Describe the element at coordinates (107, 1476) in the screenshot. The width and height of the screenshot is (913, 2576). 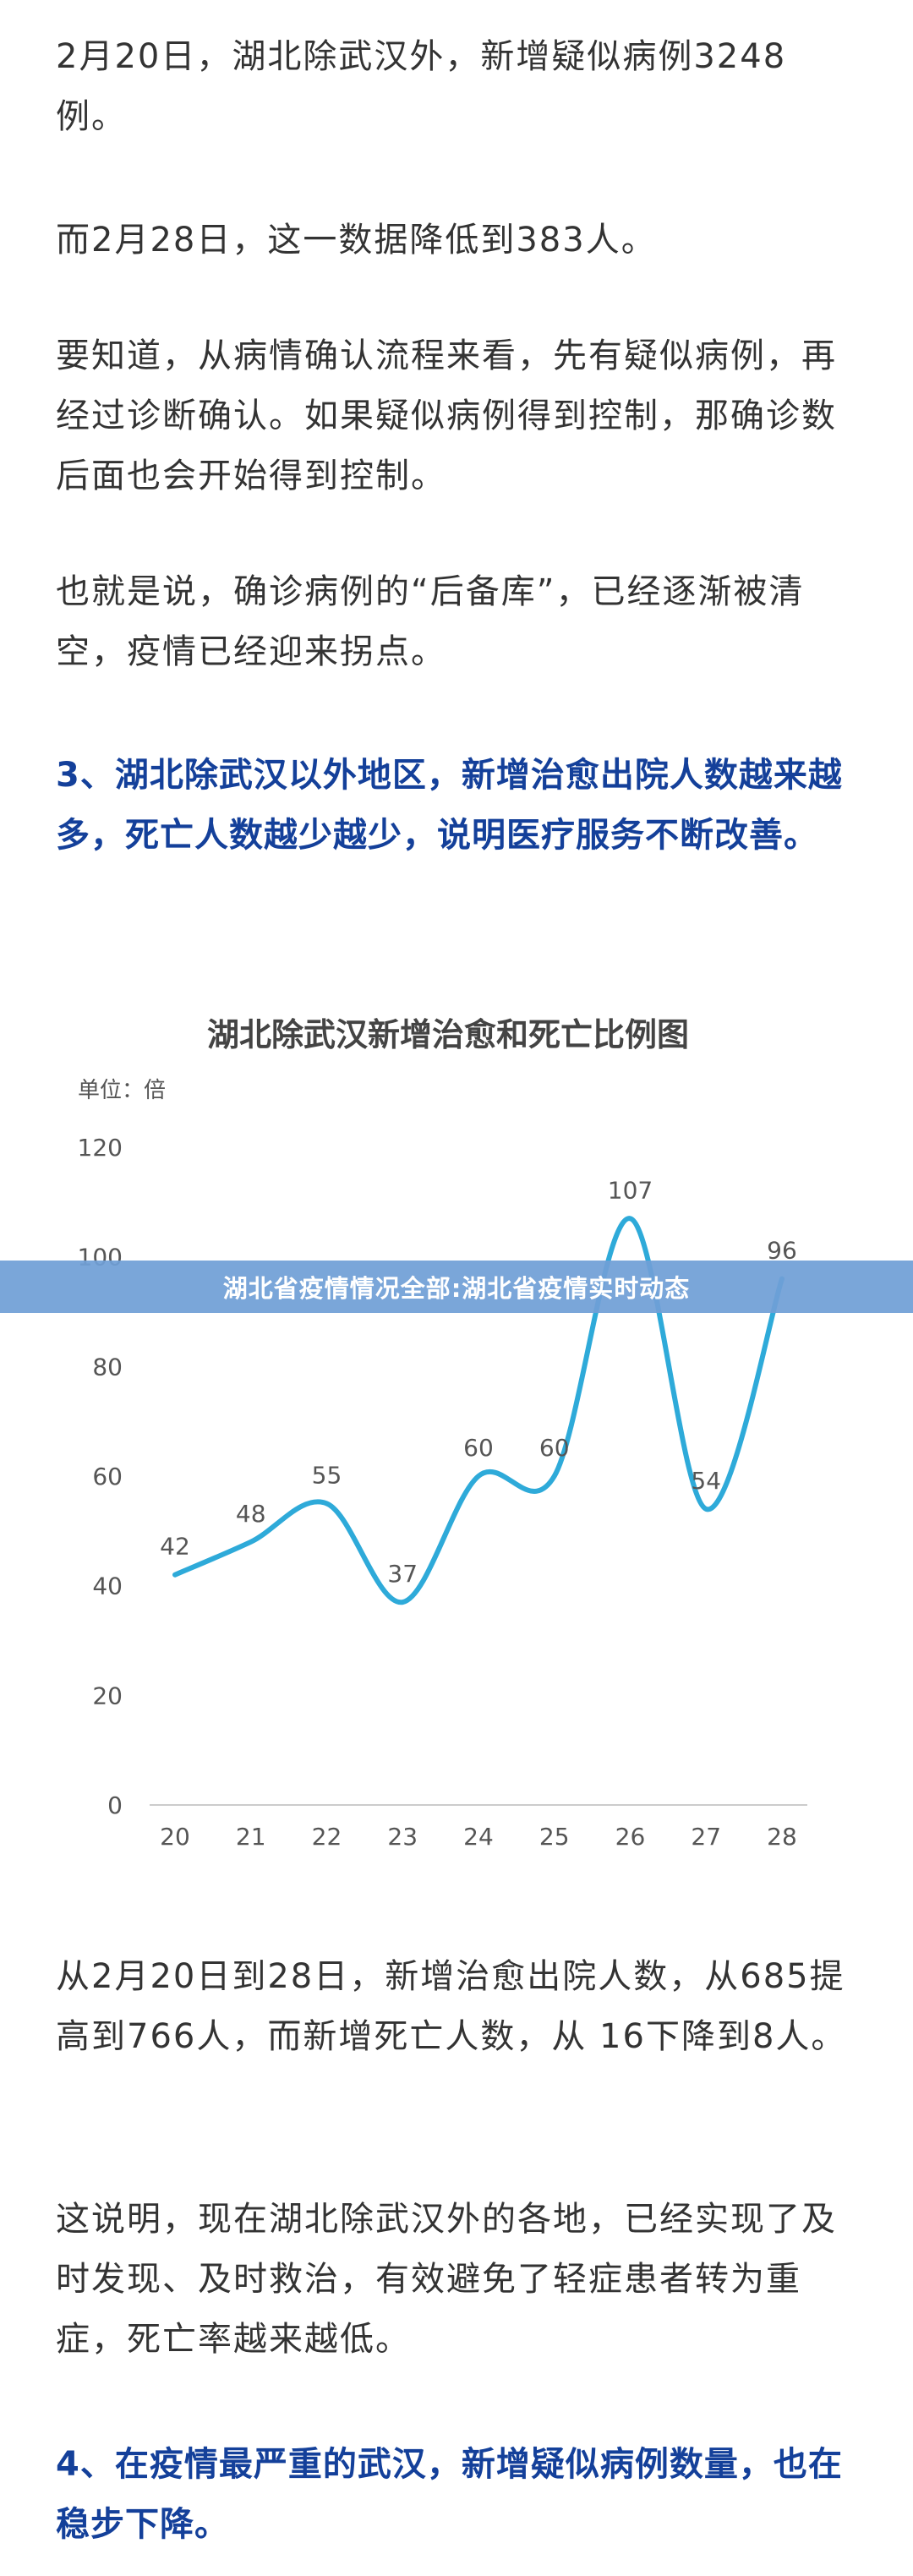
I see `y-tick-label: 60` at that location.